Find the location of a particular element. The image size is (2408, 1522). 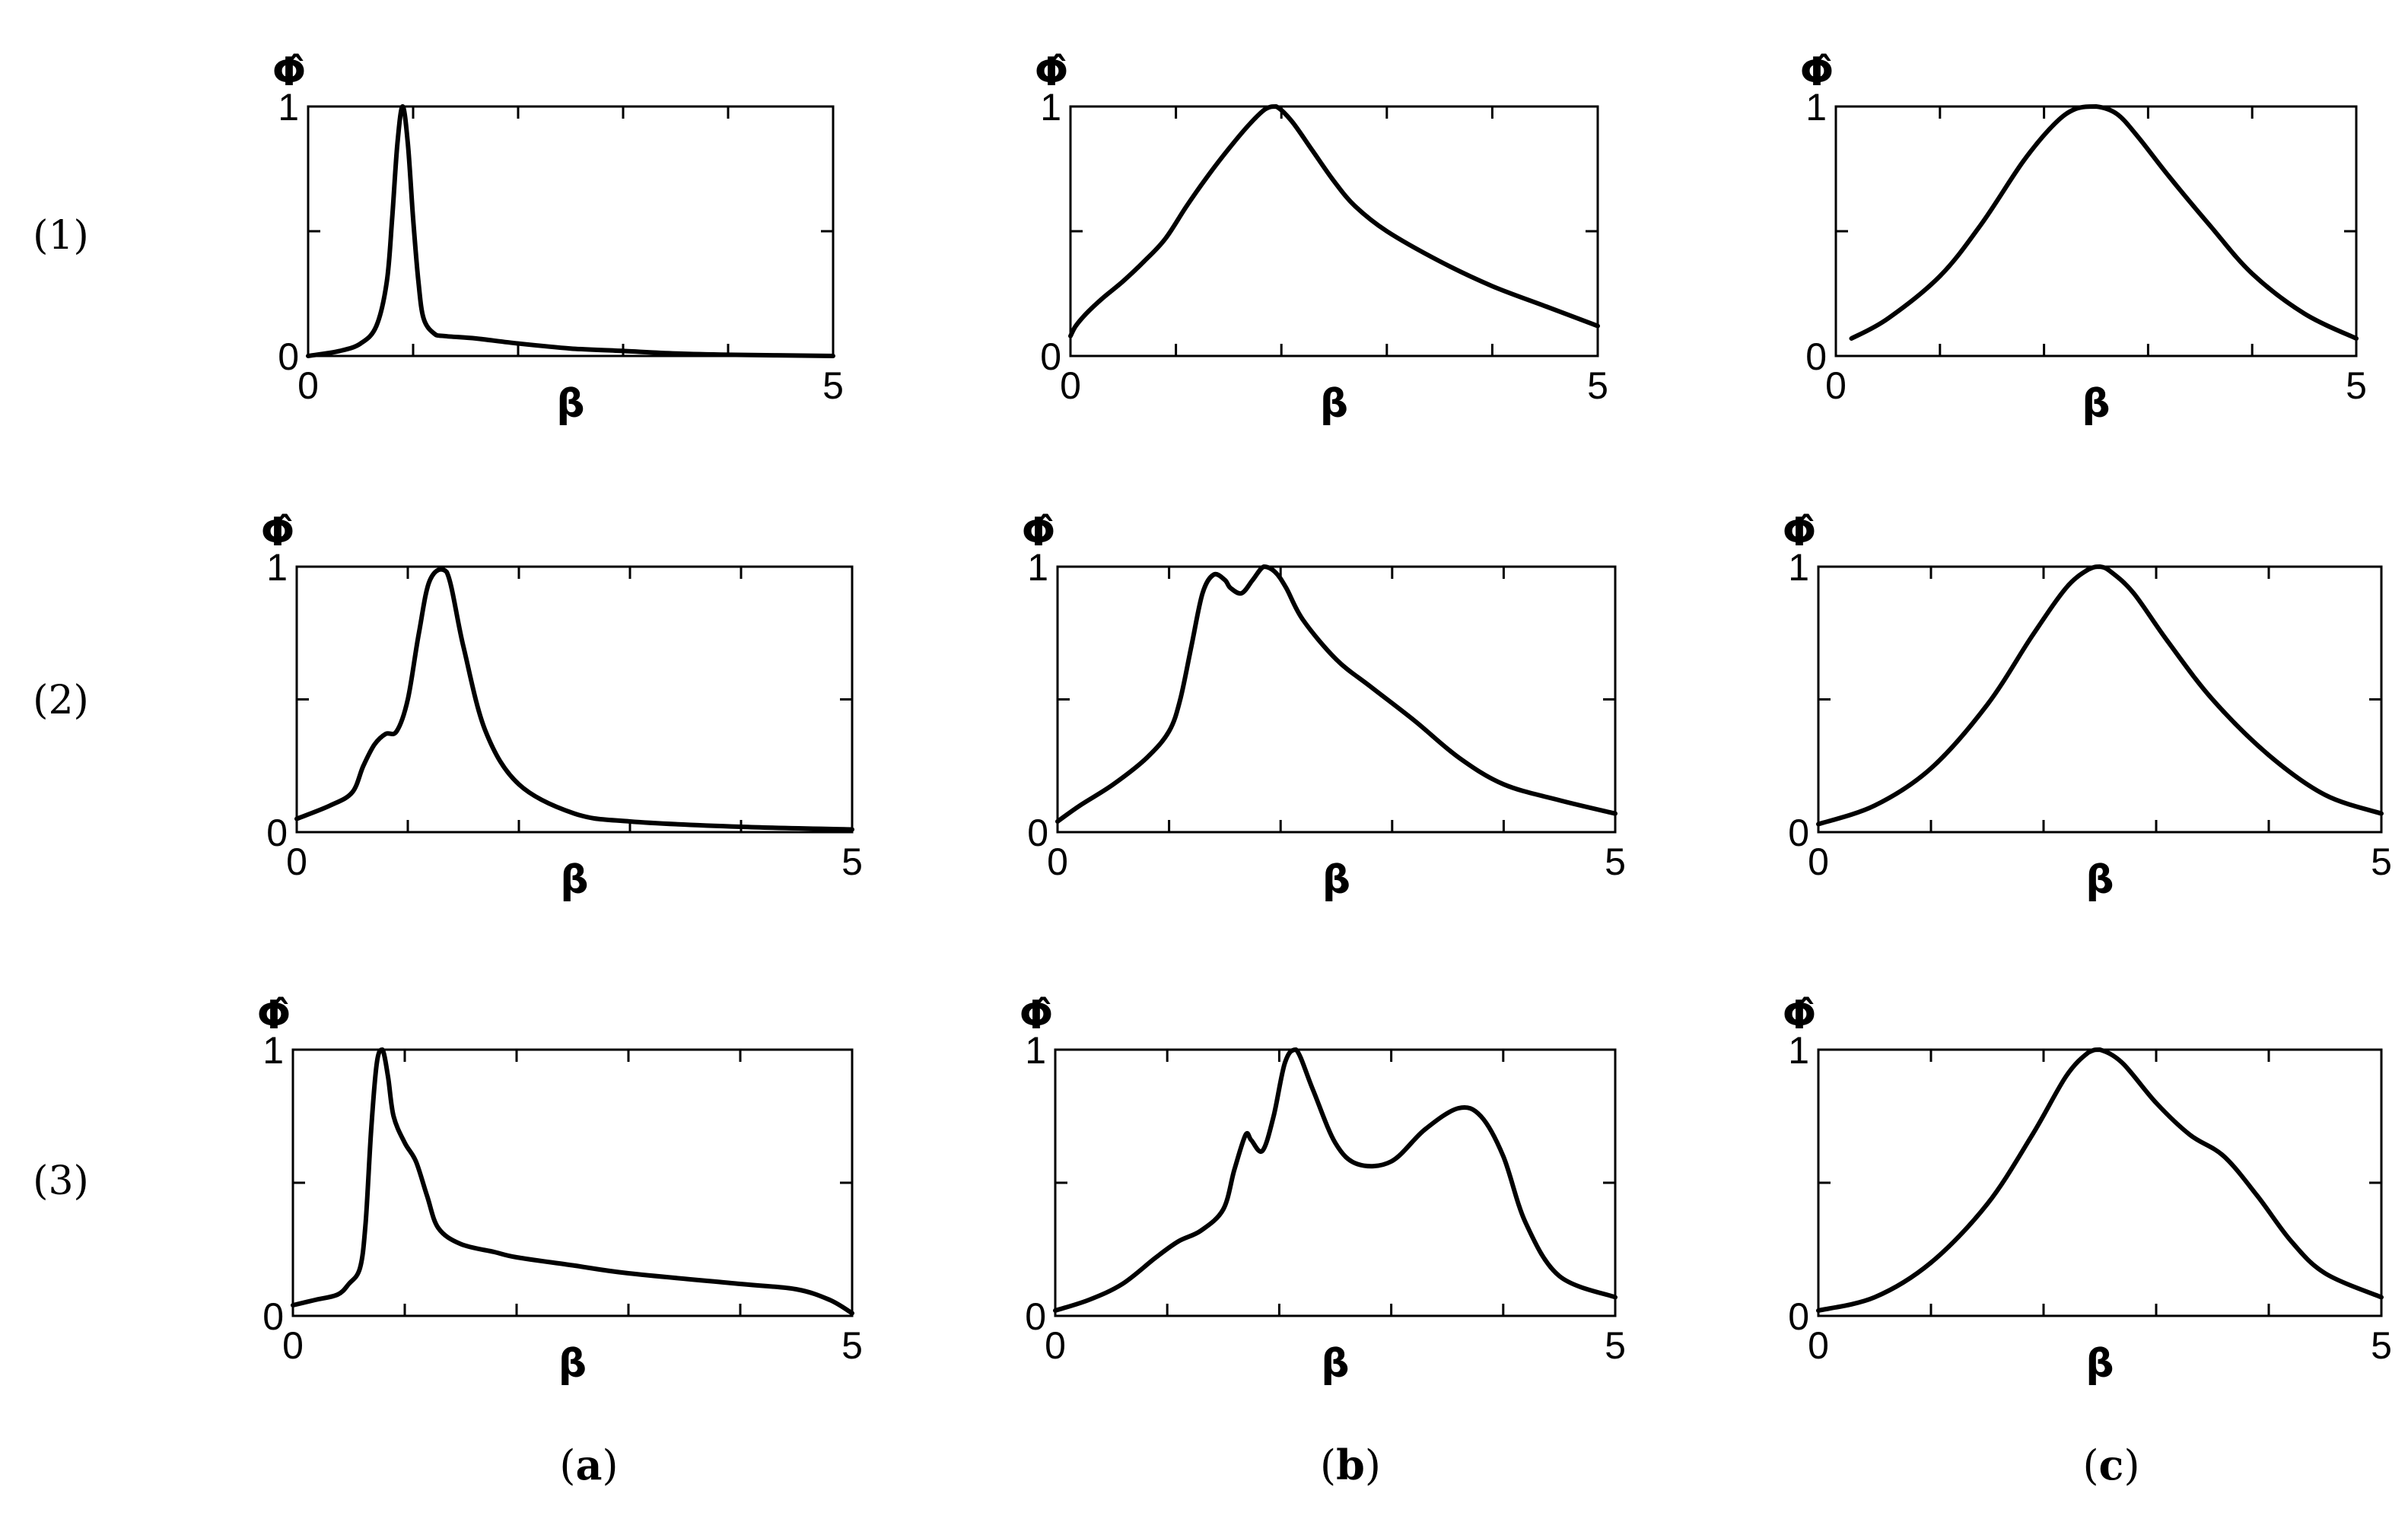

column-label-c: (c) is located at coordinates (2110, 1465).